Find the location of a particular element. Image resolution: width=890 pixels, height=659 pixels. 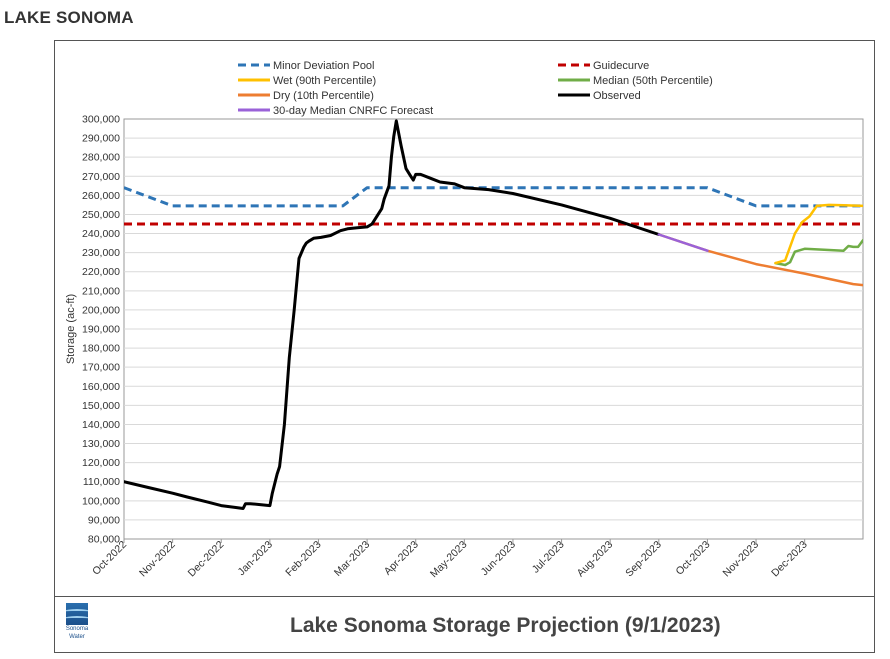

sonoma-water-logo: Sonoma Water is located at coordinates (77, 622).